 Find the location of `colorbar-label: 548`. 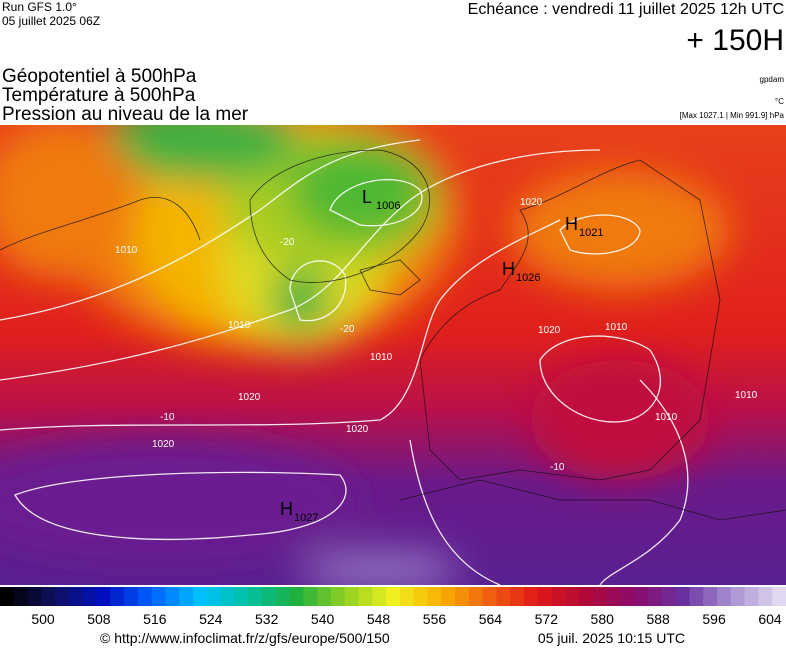

colorbar-label: 548 is located at coordinates (379, 619).